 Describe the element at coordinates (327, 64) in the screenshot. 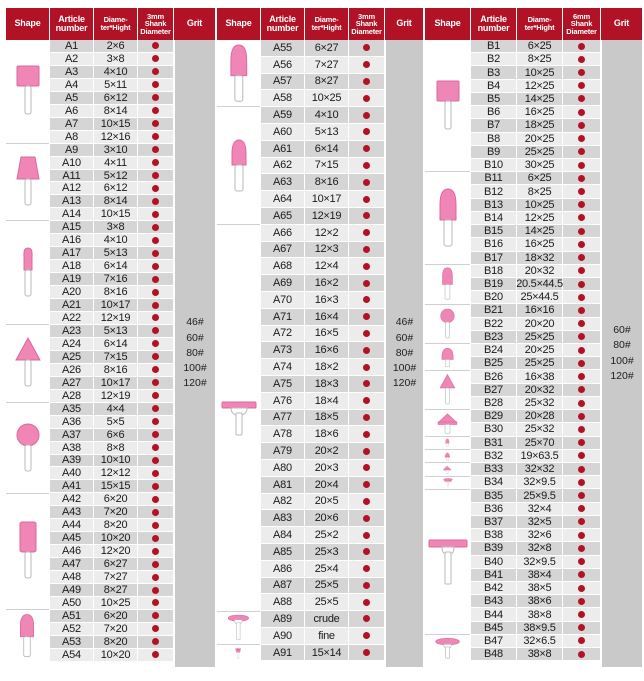

I see `cell-diameter-height: 7×27` at that location.